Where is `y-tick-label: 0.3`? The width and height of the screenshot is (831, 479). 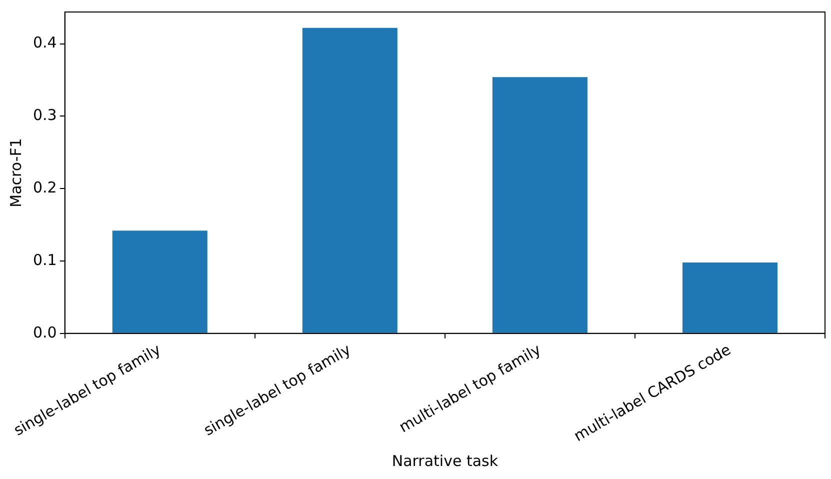
y-tick-label: 0.3 is located at coordinates (44, 115).